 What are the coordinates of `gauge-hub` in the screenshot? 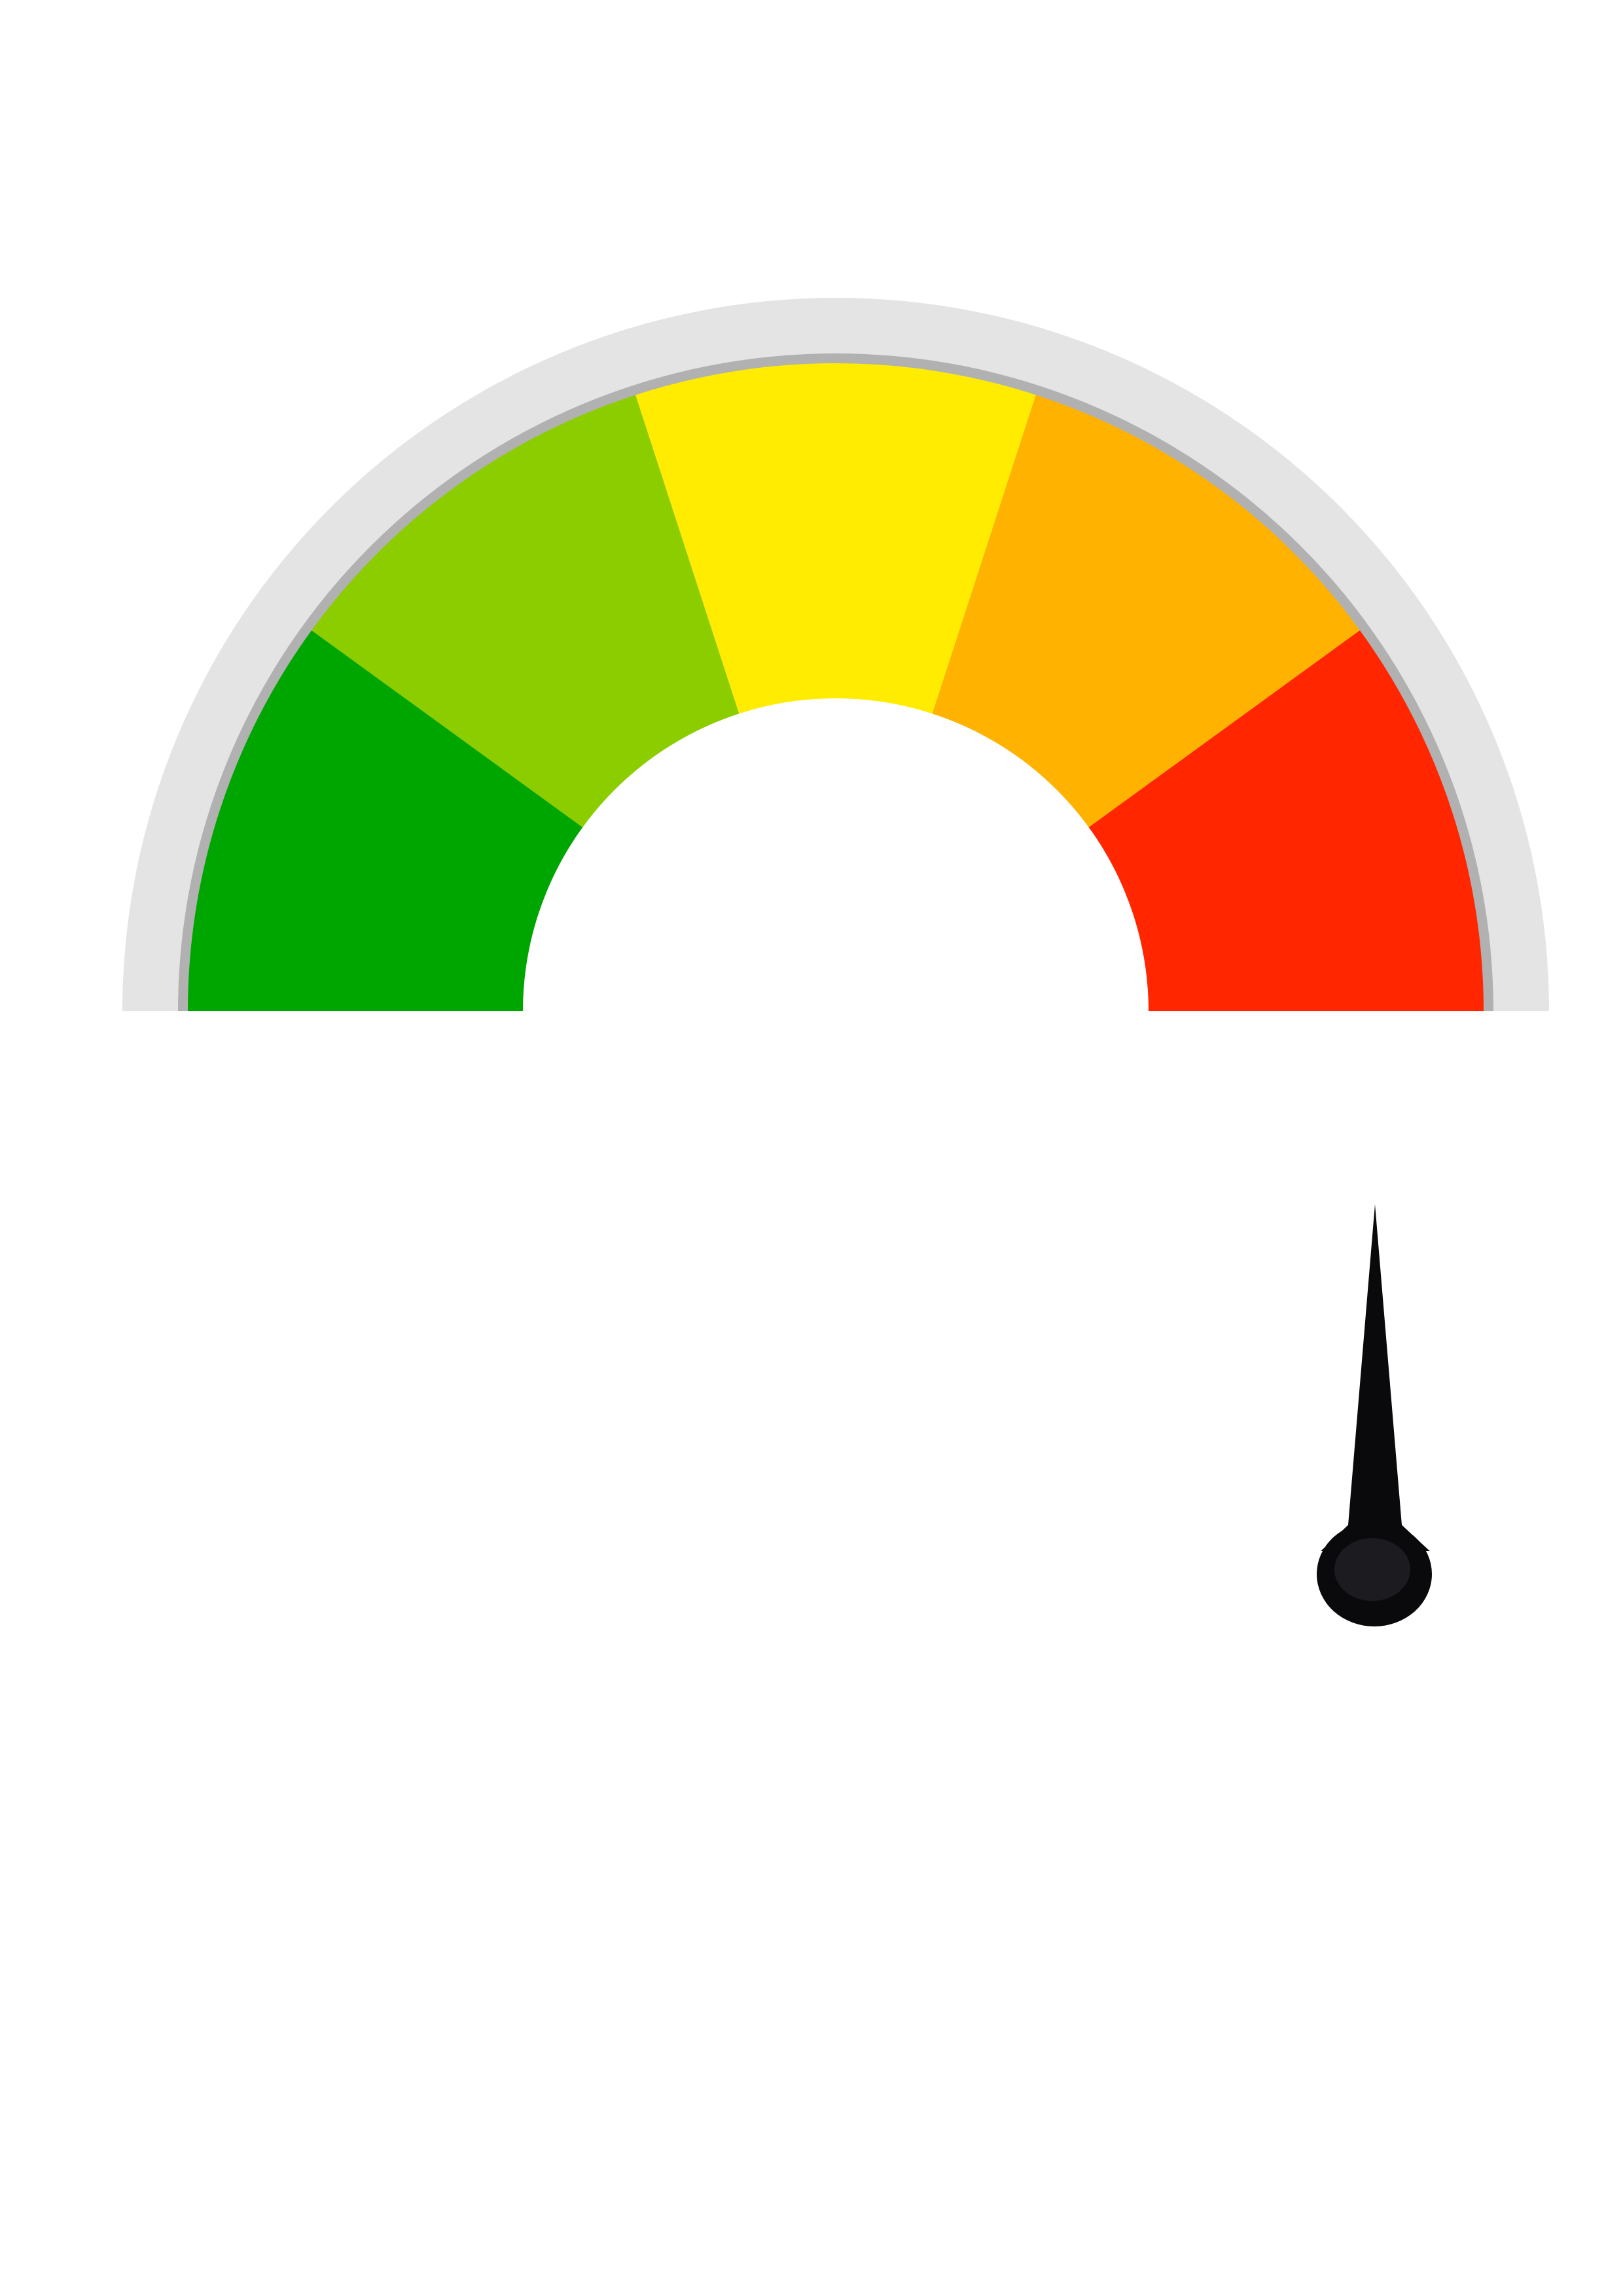 It's located at (836, 854).